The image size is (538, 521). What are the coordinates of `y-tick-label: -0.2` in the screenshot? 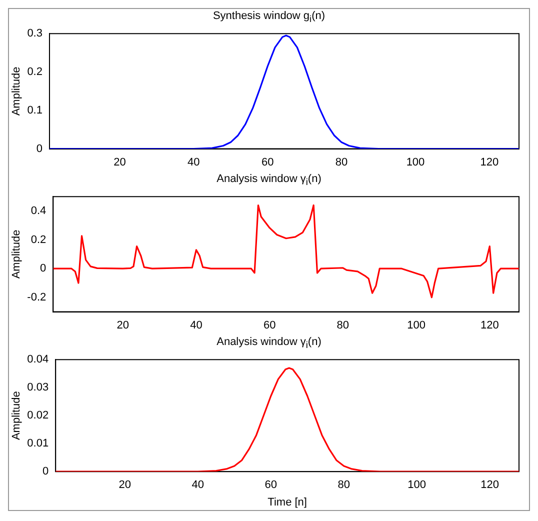 It's located at (36, 297).